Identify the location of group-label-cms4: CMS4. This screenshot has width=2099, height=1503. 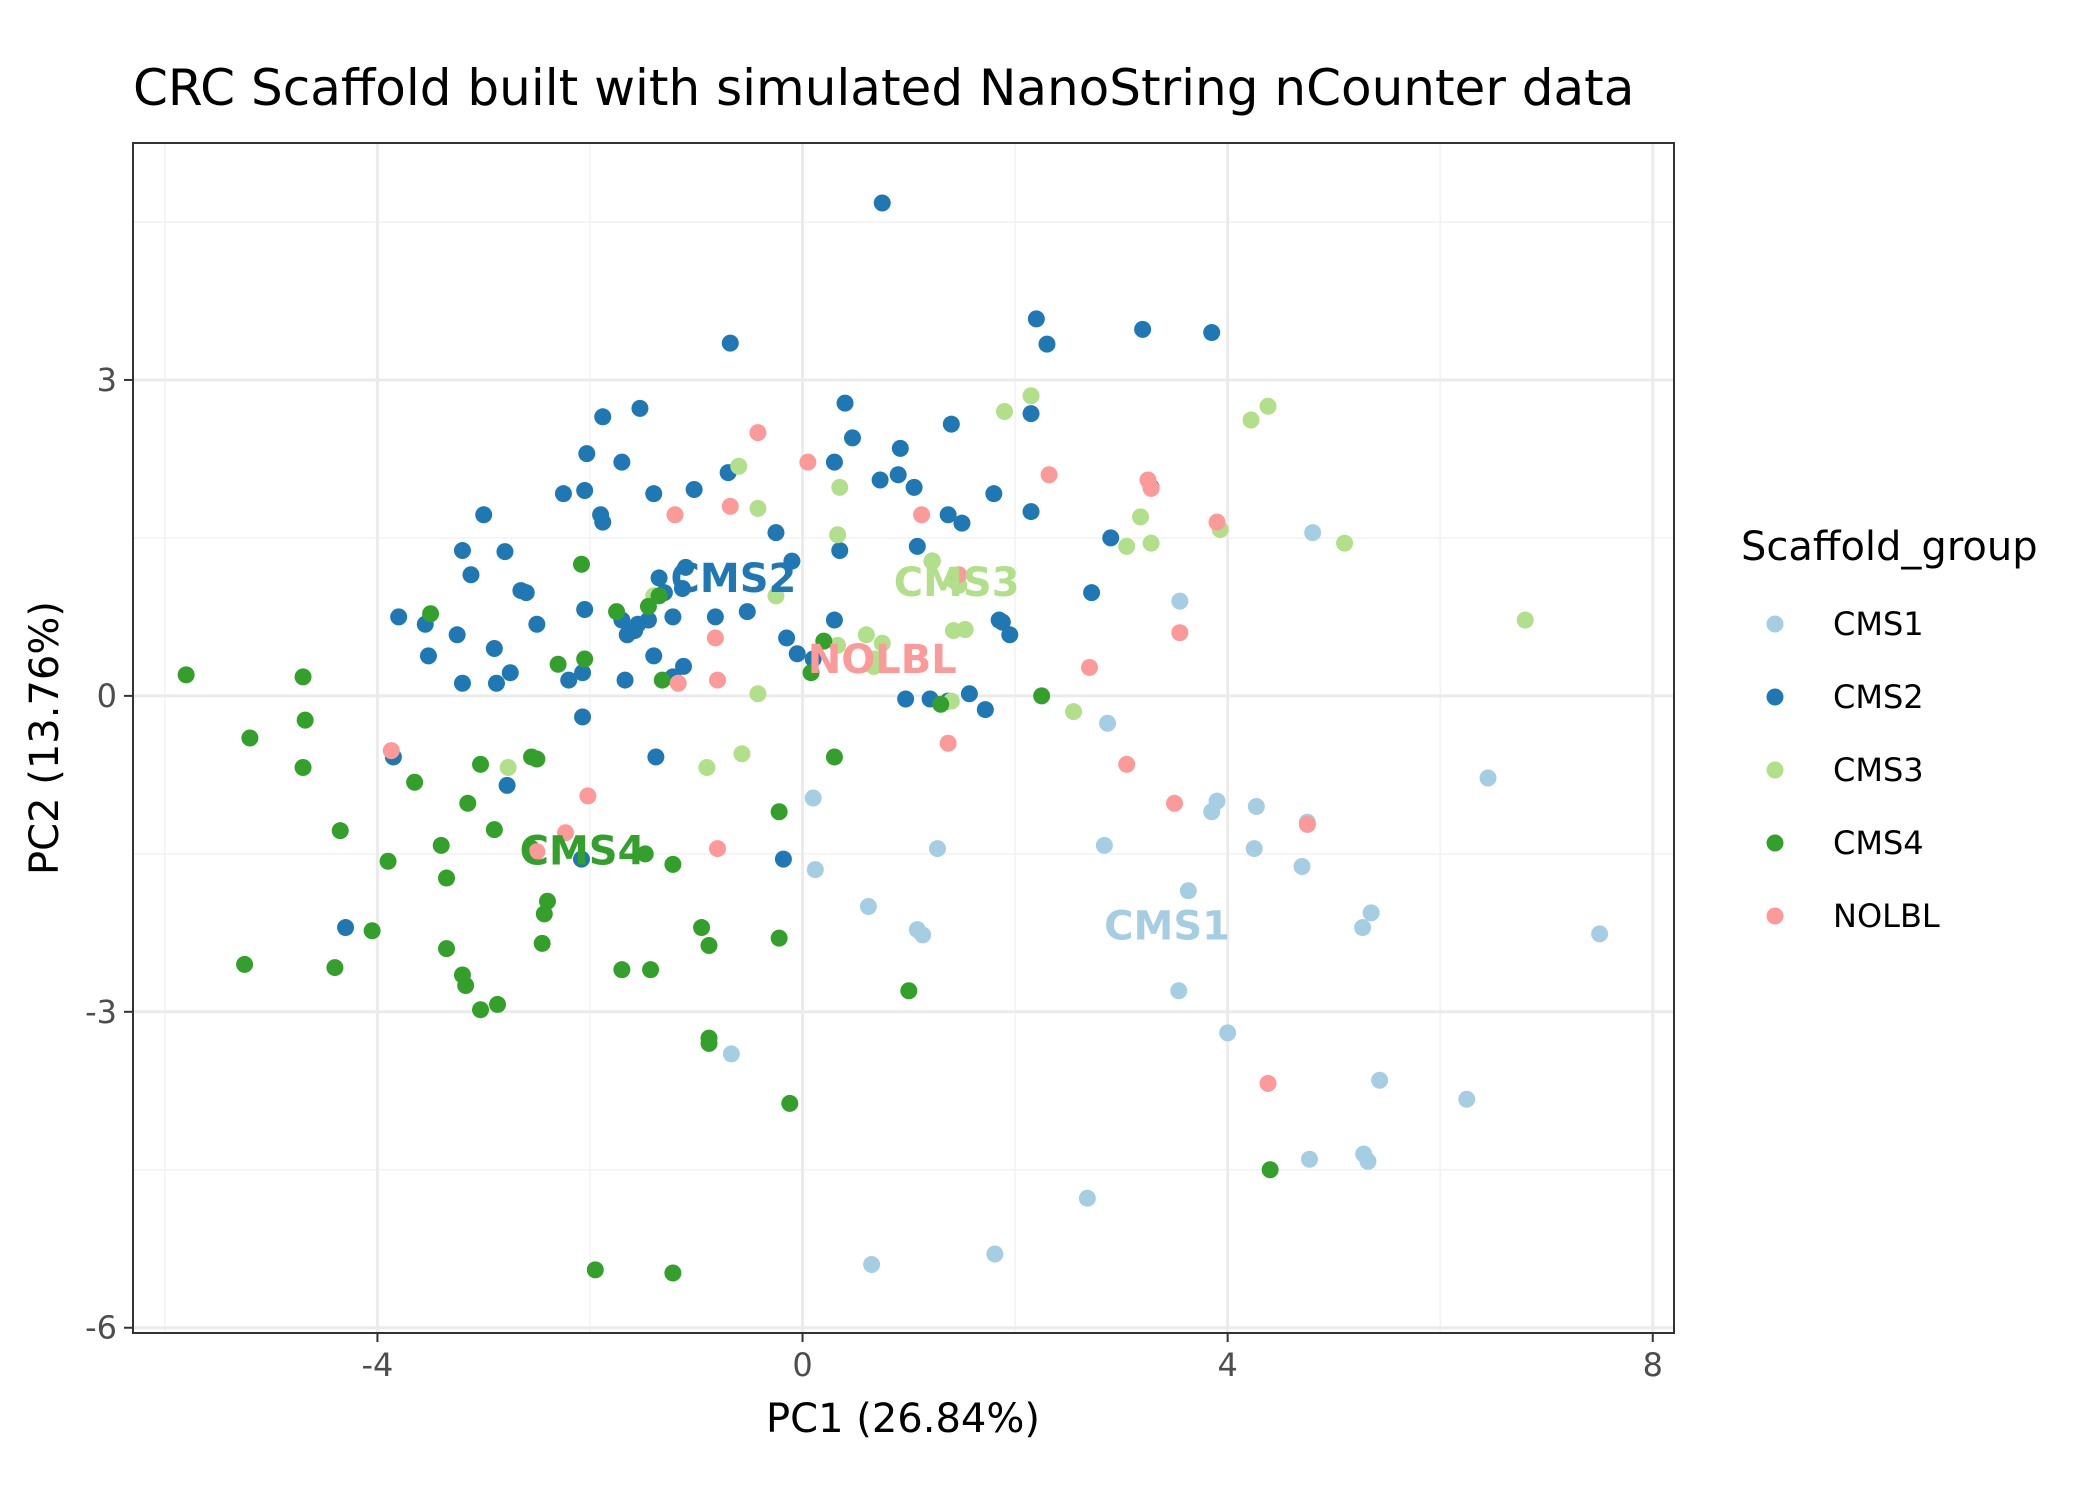
(583, 852).